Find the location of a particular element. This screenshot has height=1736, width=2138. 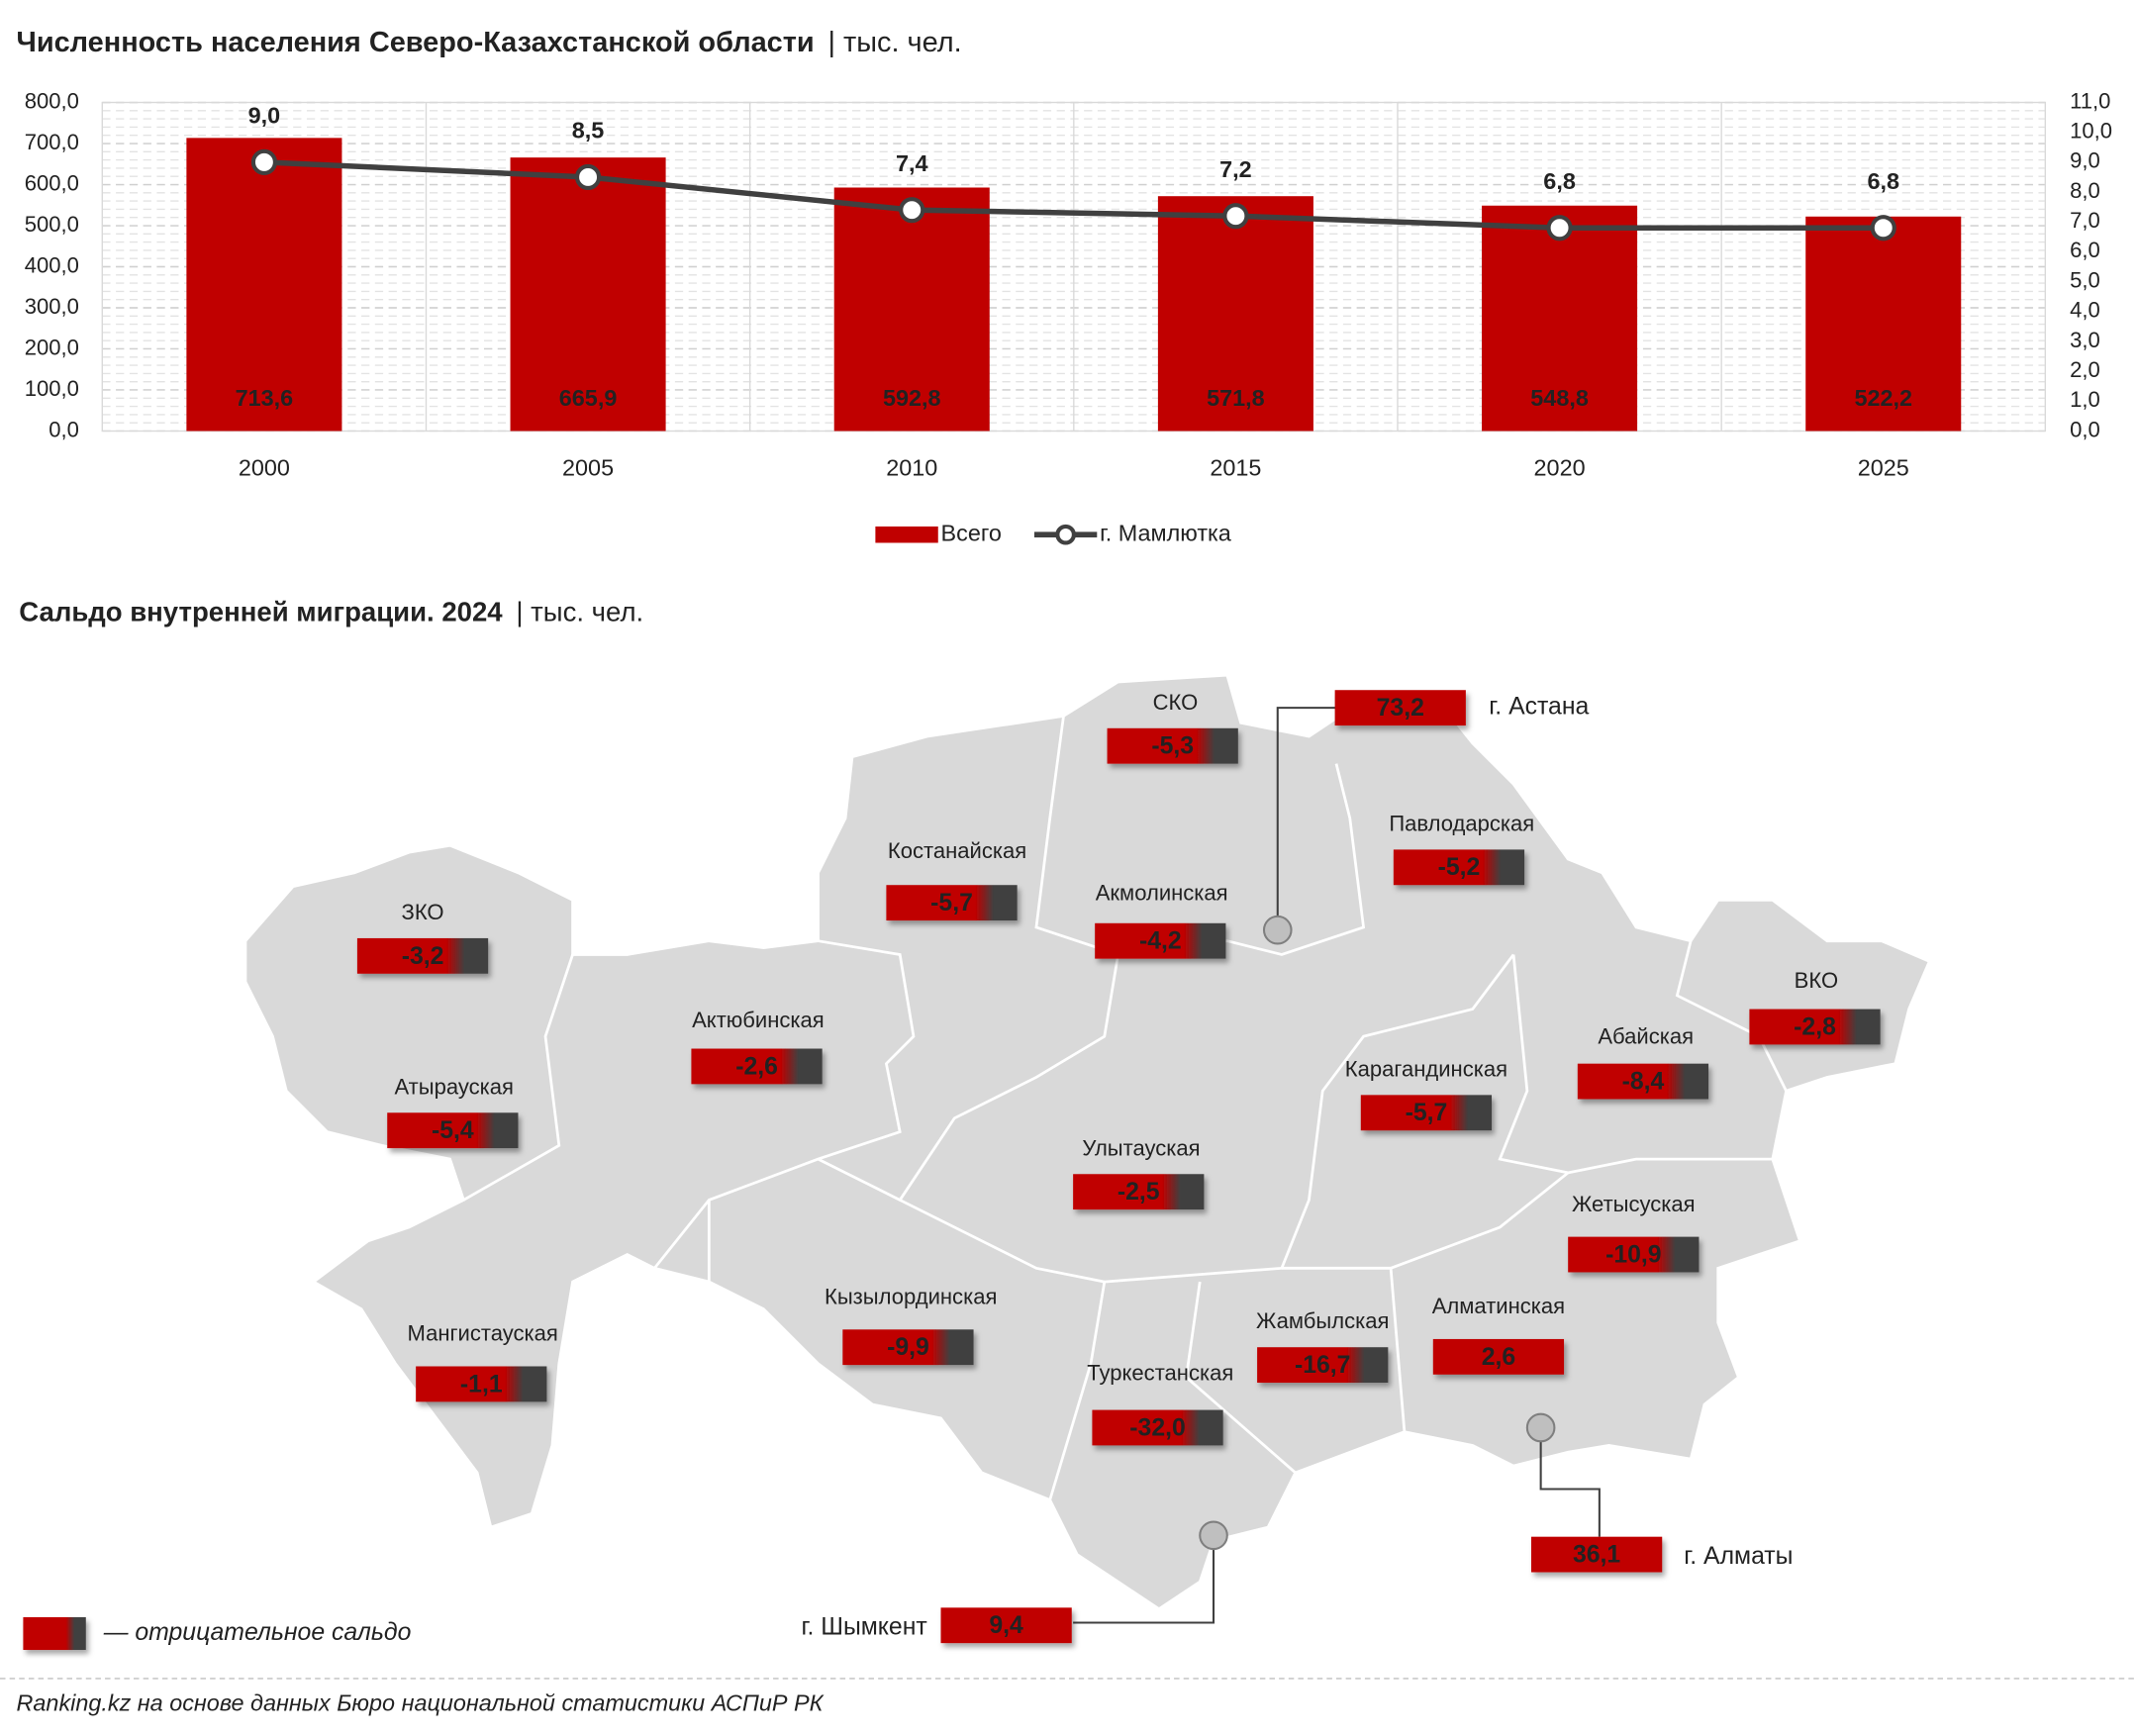

y2-tick-label: 9,0 is located at coordinates (2085, 160).